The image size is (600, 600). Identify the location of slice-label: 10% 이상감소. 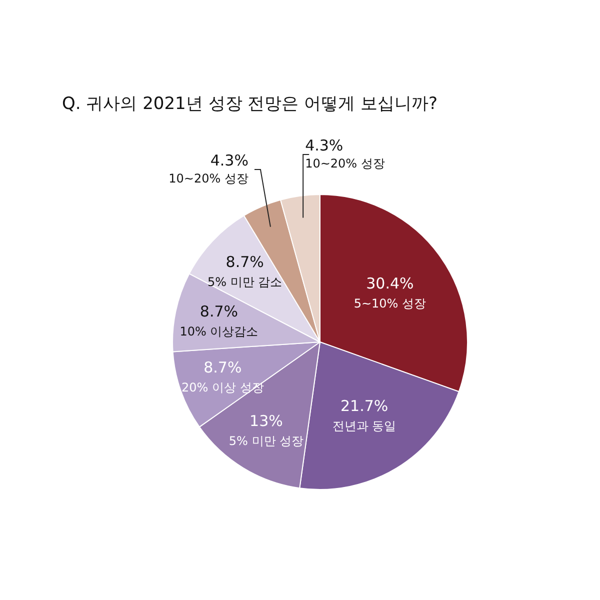
(219, 331).